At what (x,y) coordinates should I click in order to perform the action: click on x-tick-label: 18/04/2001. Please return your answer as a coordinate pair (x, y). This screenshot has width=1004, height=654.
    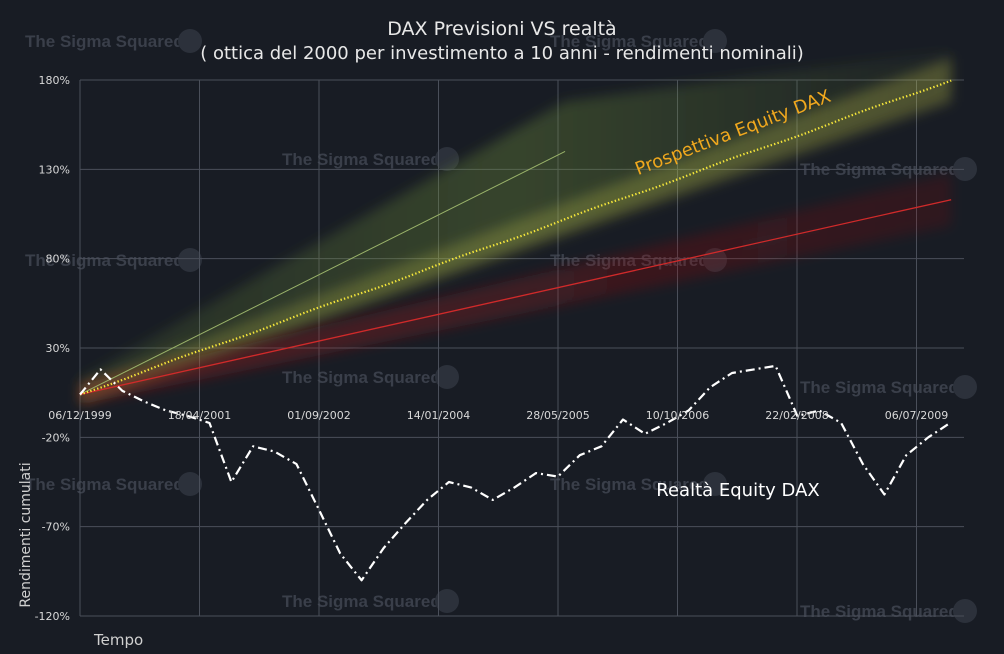
    Looking at the image, I should click on (199, 415).